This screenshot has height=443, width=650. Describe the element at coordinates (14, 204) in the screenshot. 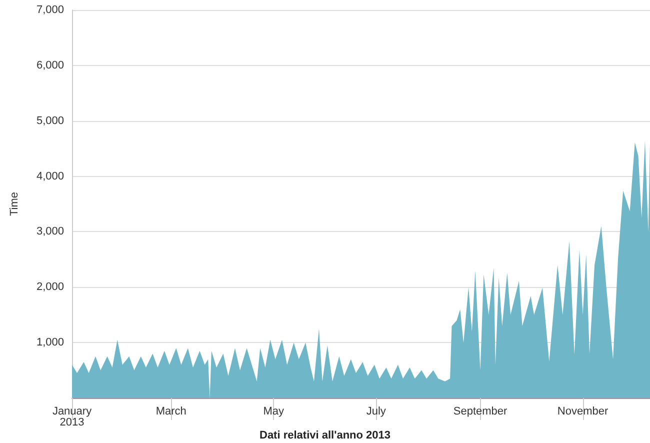

I see `y-axis-title: Time` at that location.